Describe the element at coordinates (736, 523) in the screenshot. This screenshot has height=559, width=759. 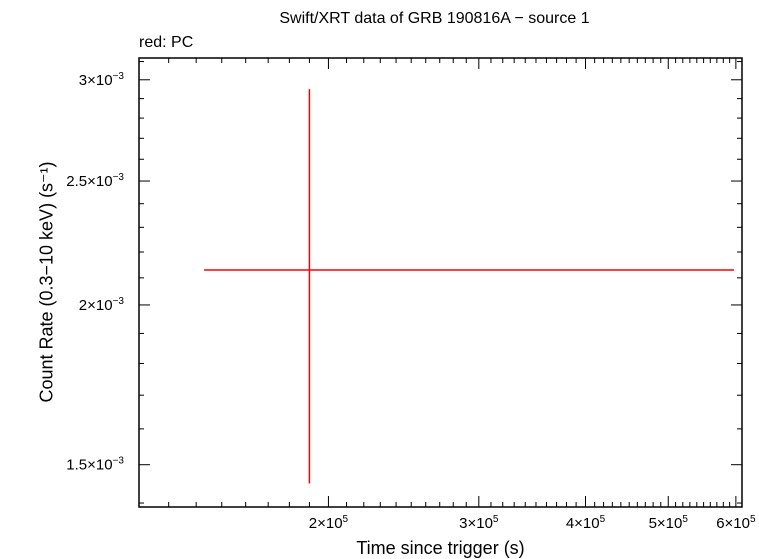
I see `x-tick-label: 6×10⁵` at that location.